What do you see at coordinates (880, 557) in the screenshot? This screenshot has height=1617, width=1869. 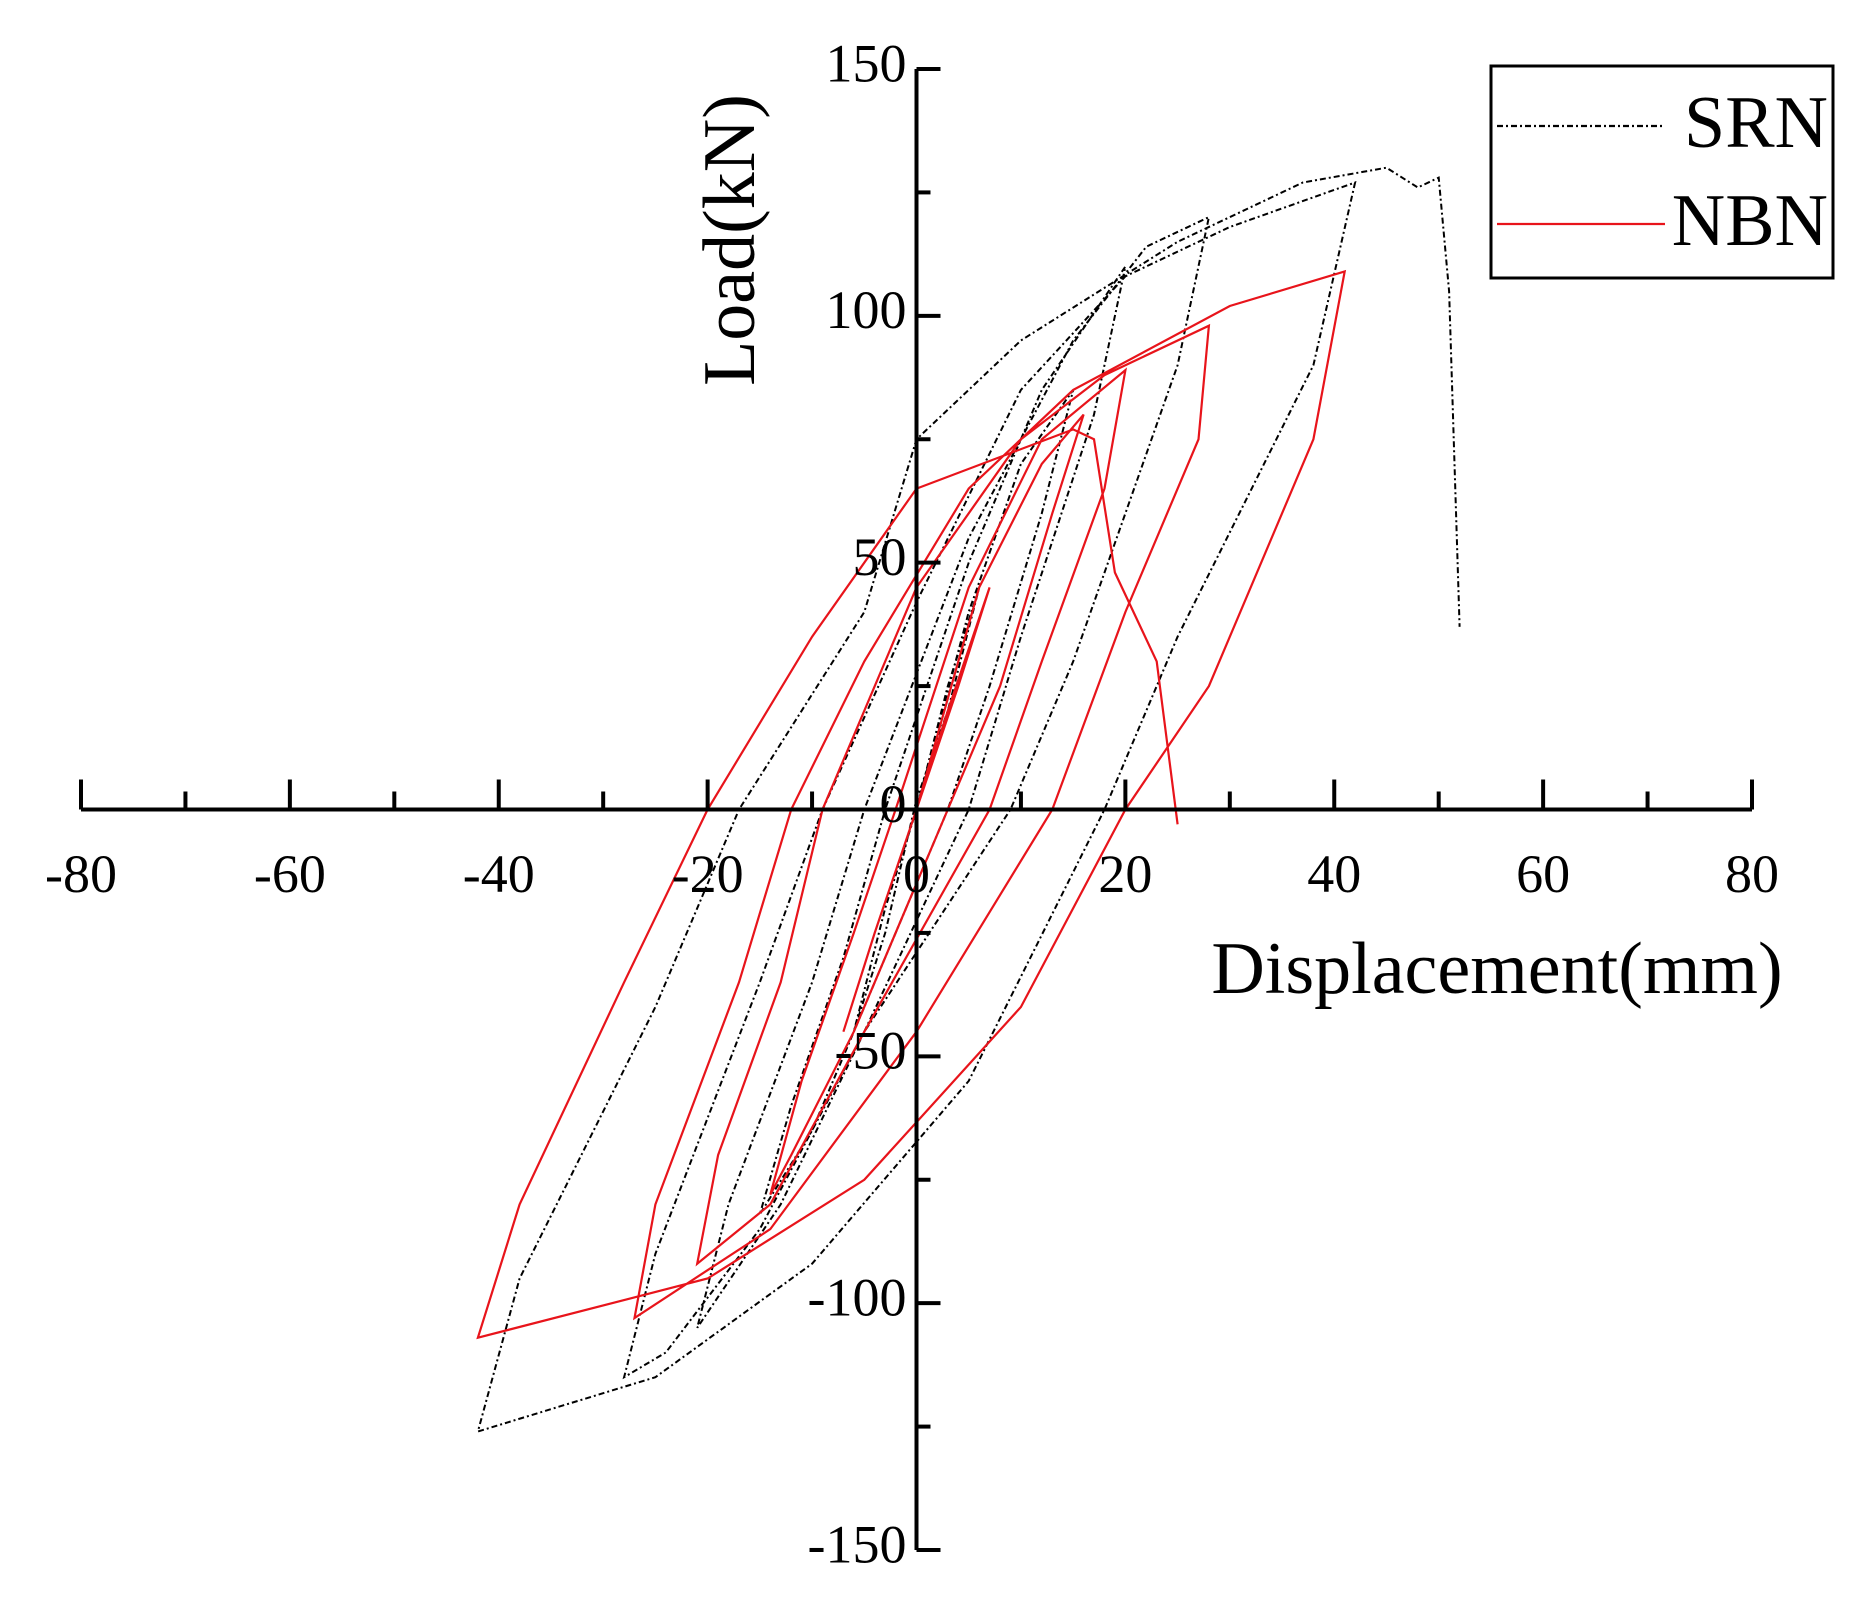 I see `y-tick-label: 50` at bounding box center [880, 557].